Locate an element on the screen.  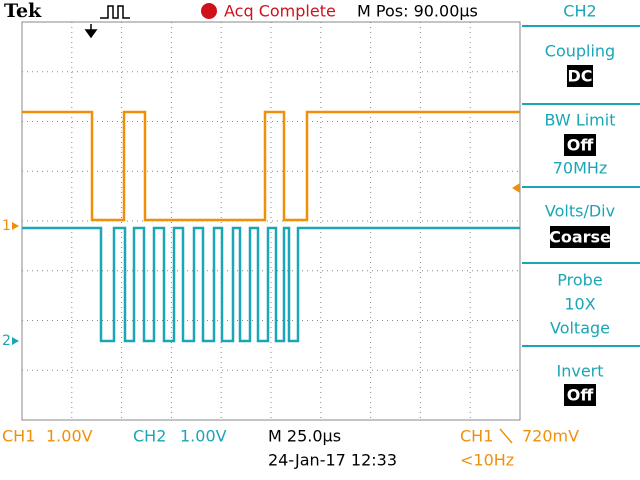
bw-limit-value: Off is located at coordinates (581, 145).